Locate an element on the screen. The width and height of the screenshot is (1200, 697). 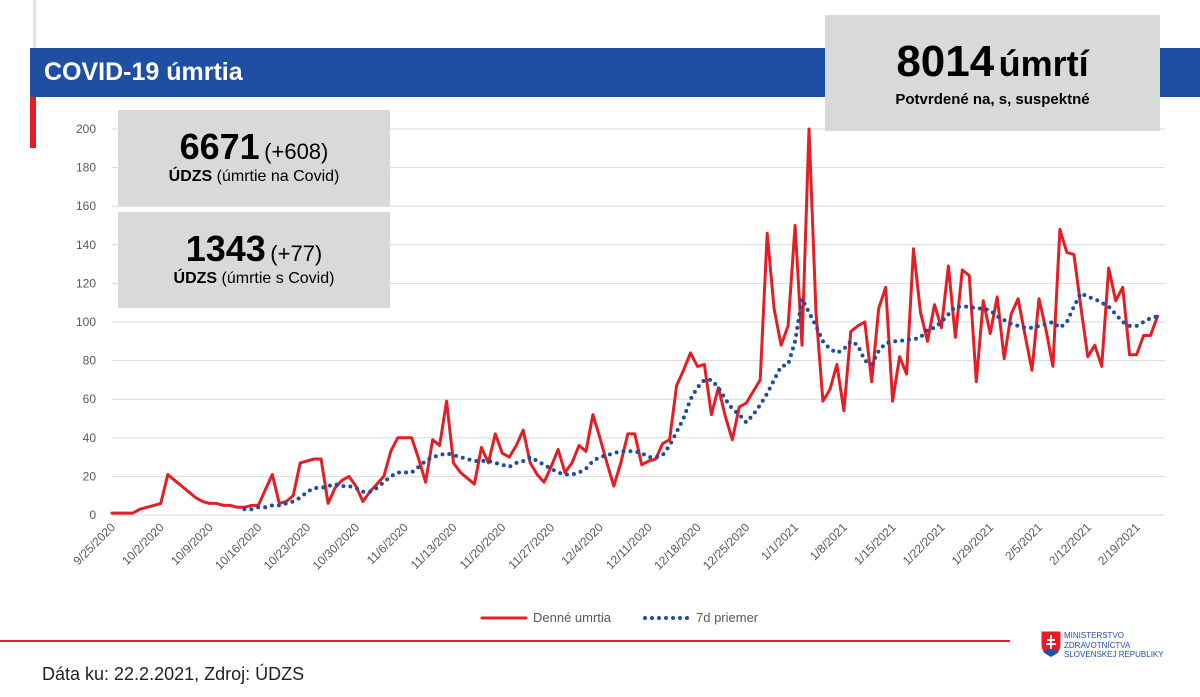
x-tick-label: 2/12/2021 is located at coordinates (1070, 544).